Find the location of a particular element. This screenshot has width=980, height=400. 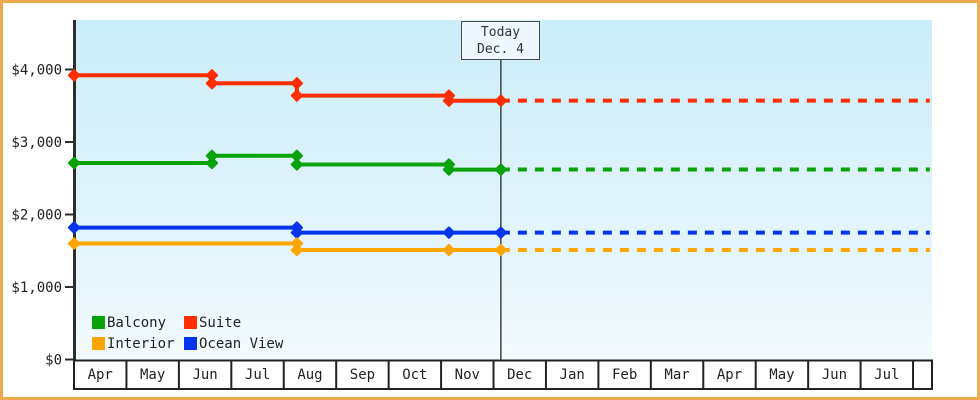

month-label: Feb is located at coordinates (624, 375).